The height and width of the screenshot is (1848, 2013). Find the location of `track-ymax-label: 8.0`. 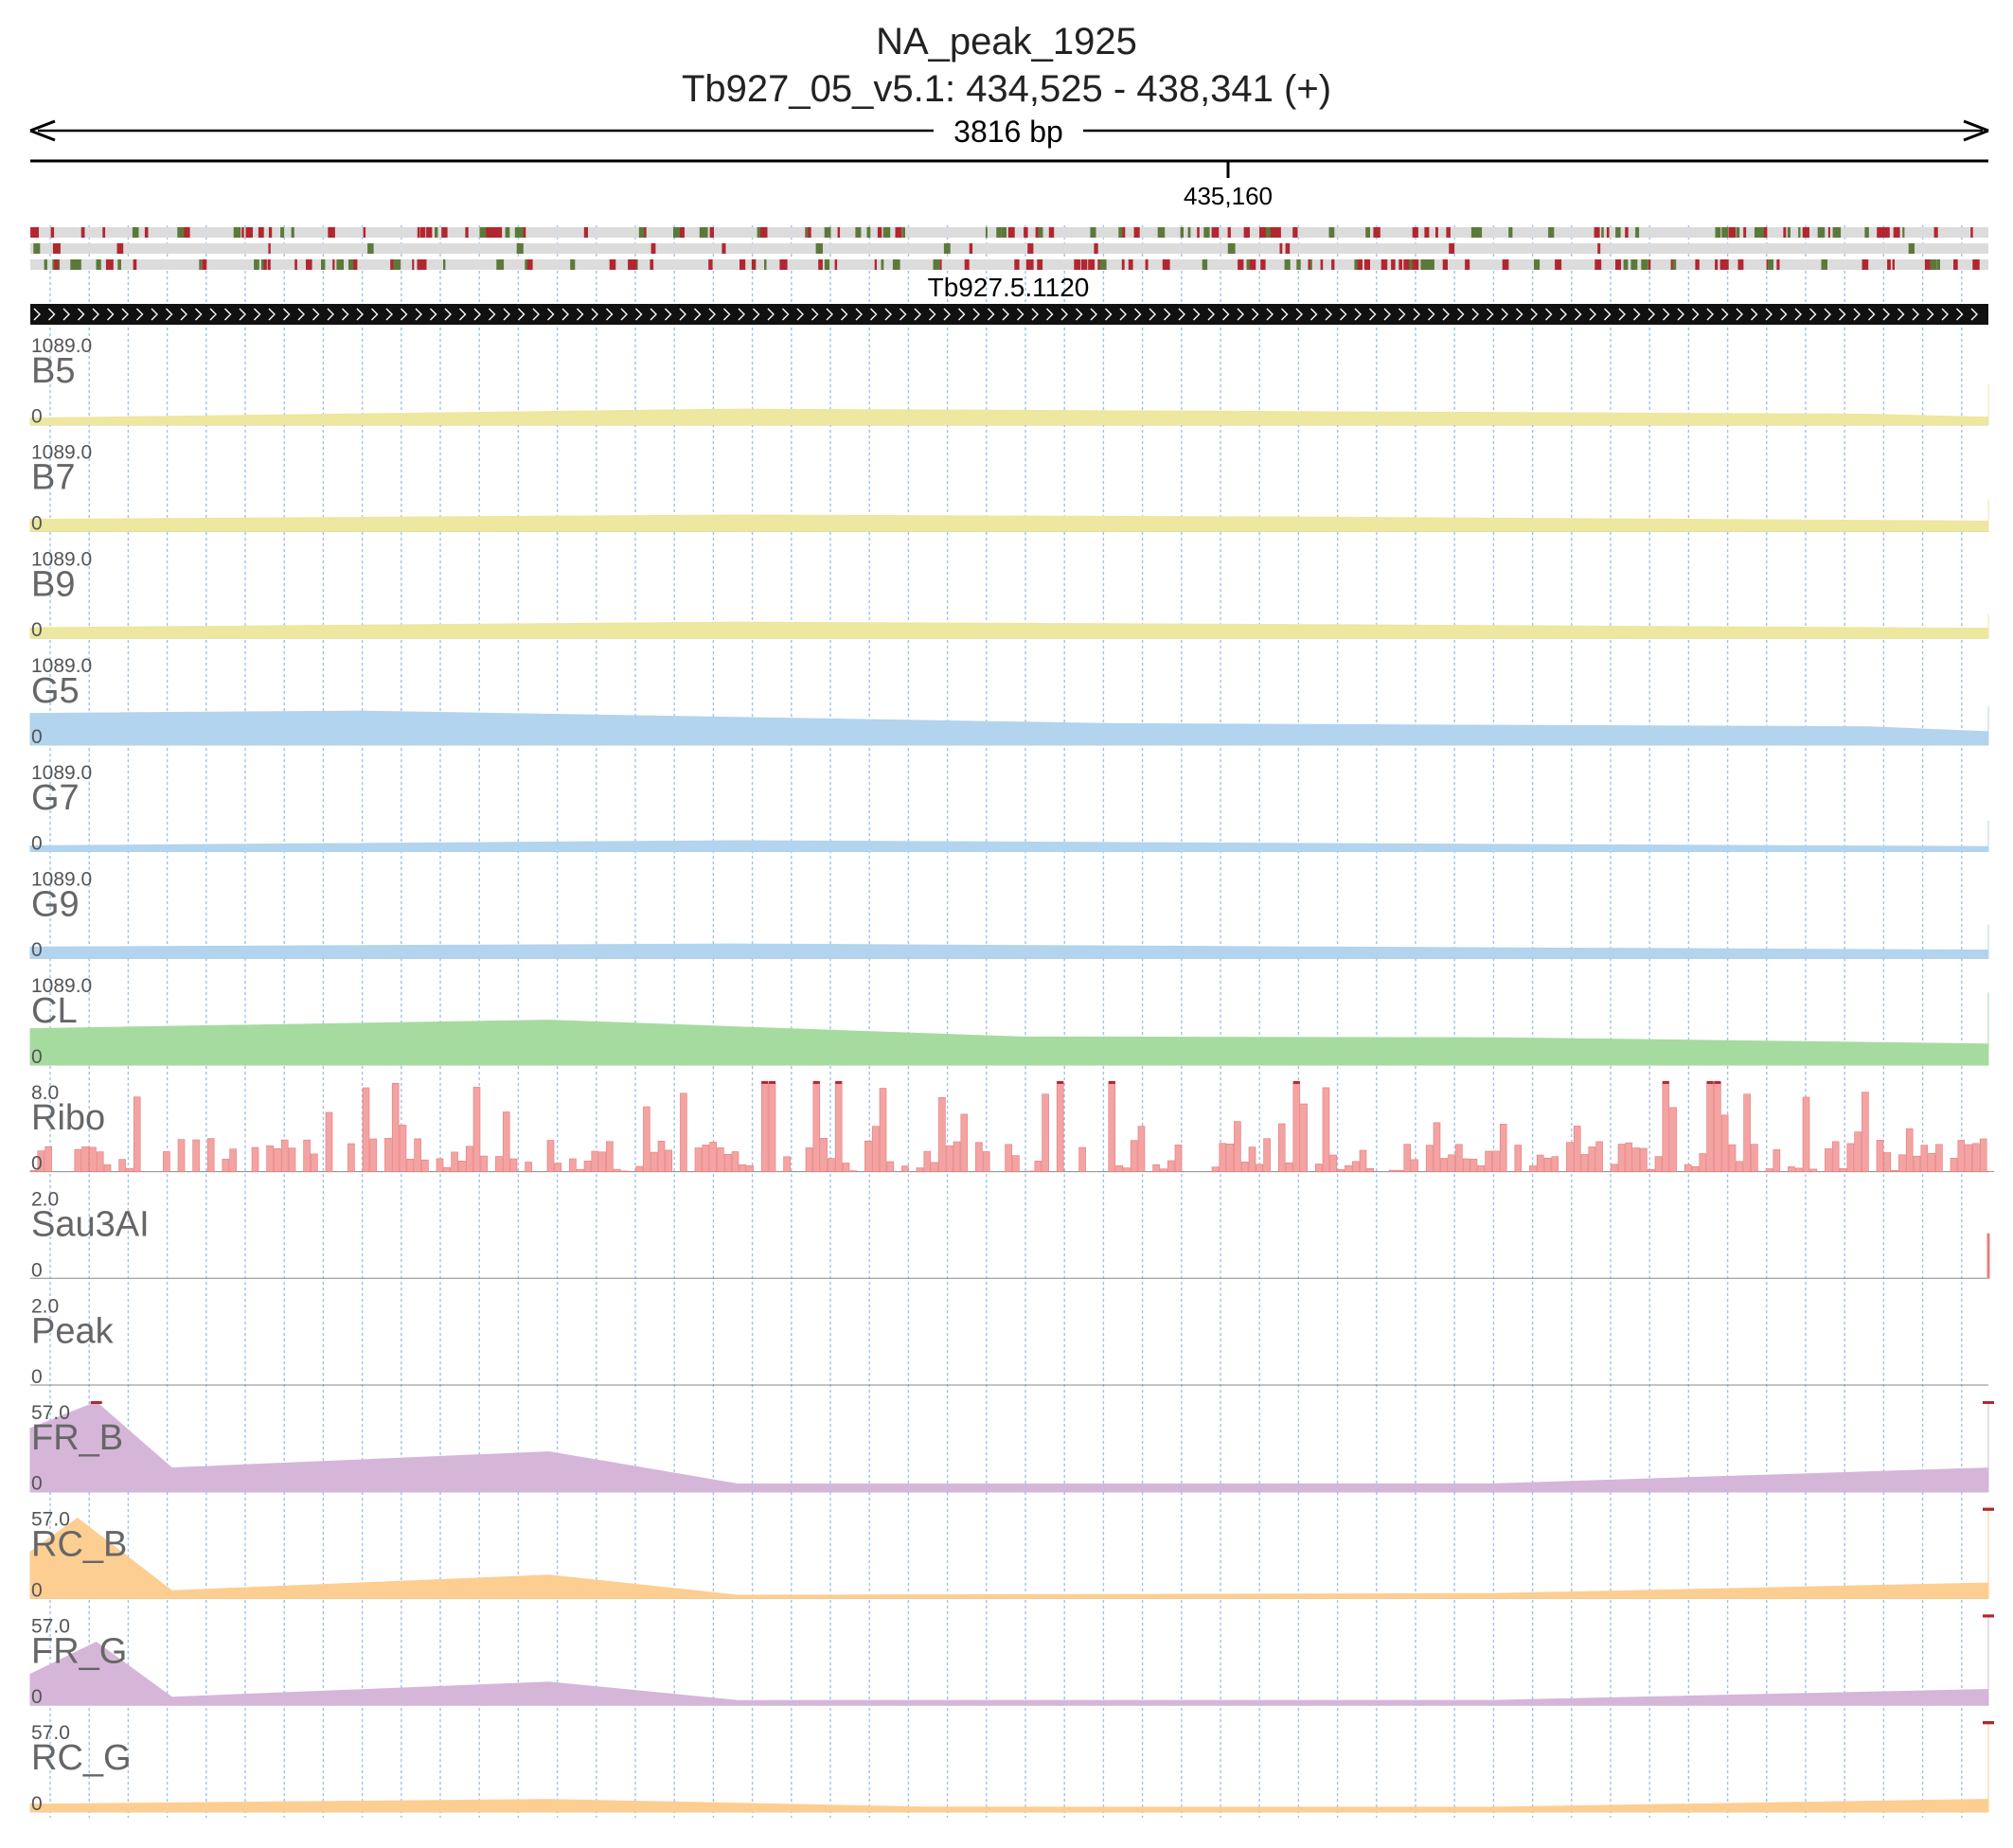

track-ymax-label: 8.0 is located at coordinates (45, 1093).